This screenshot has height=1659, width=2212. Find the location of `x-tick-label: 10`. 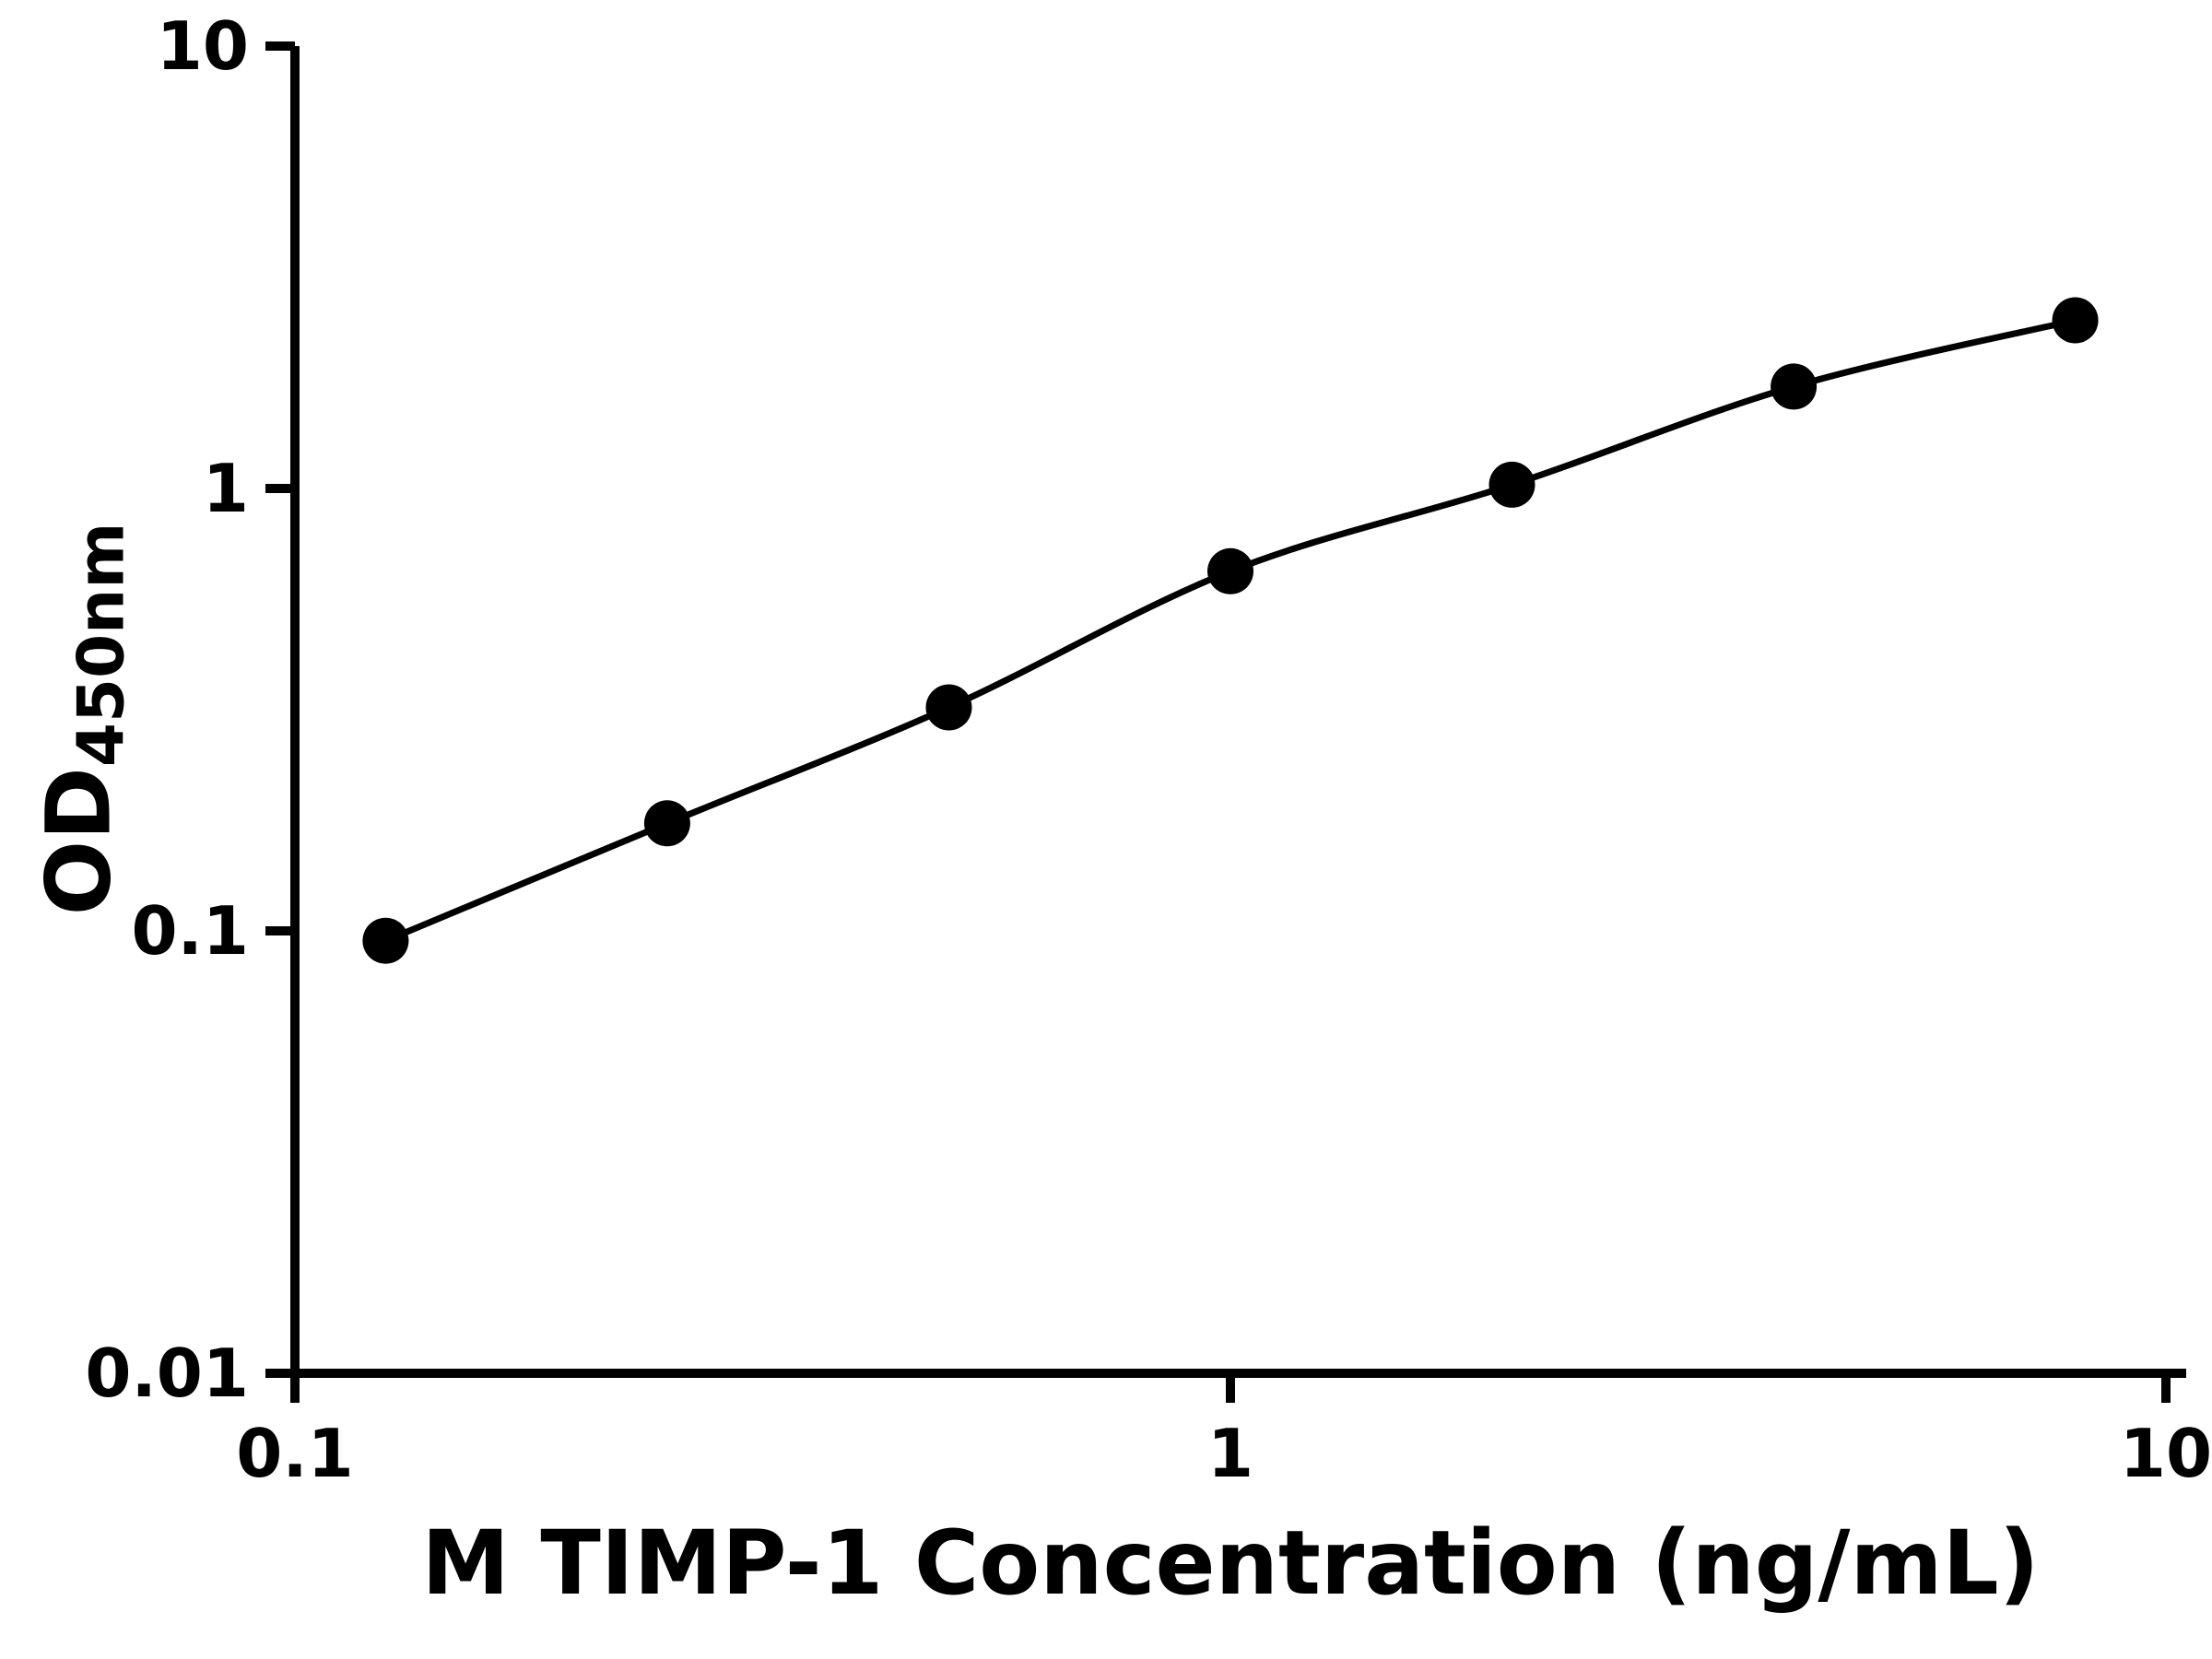

x-tick-label: 10 is located at coordinates (2166, 1453).